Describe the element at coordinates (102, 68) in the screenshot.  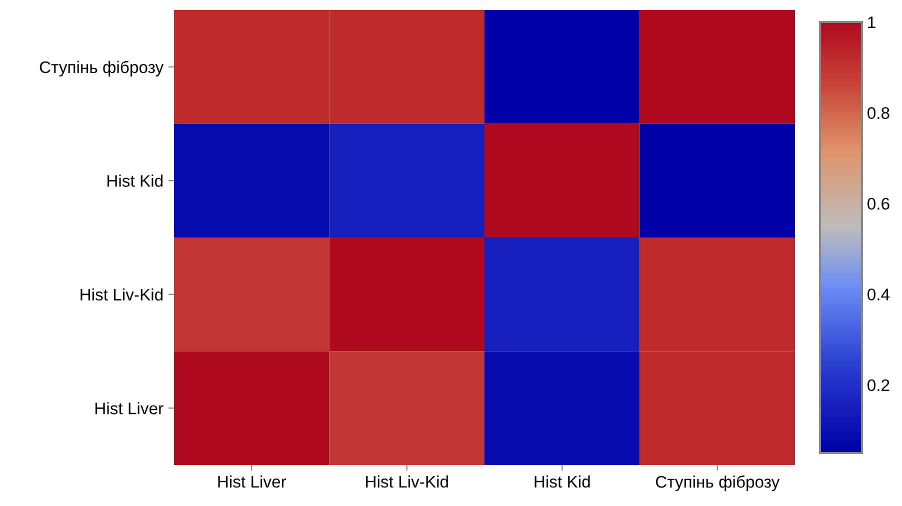
I see `y-tick-label: Ступінь фіброзу` at that location.